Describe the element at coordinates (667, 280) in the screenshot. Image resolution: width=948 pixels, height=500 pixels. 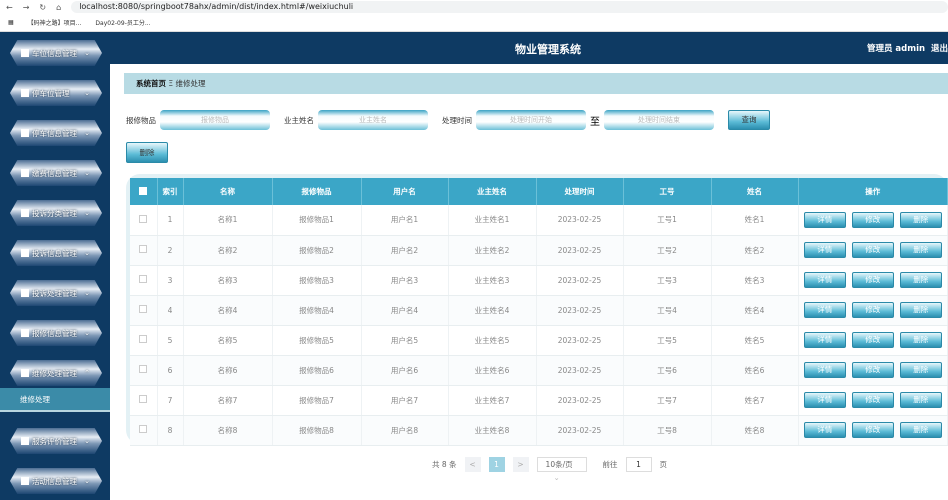
I see `table-cell: 工号3` at that location.